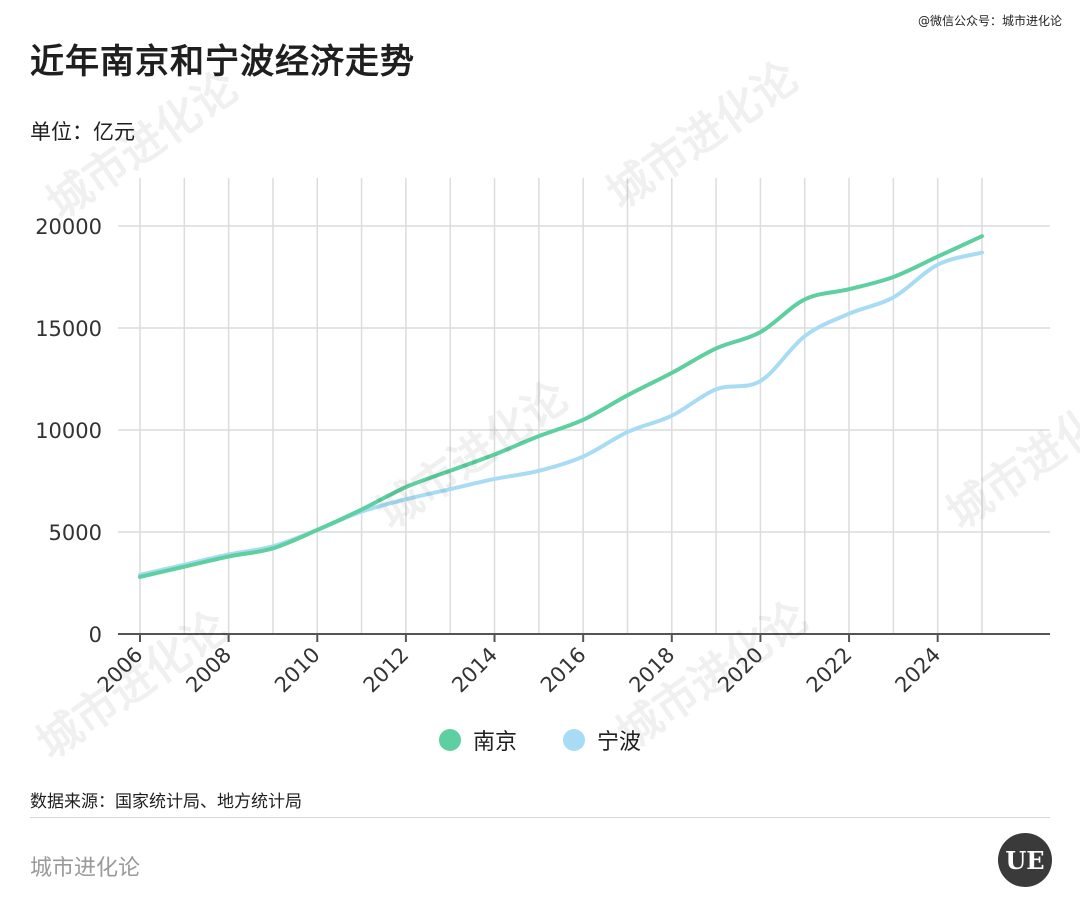  I want to click on footer-brand: 城市进化论, so click(85, 868).